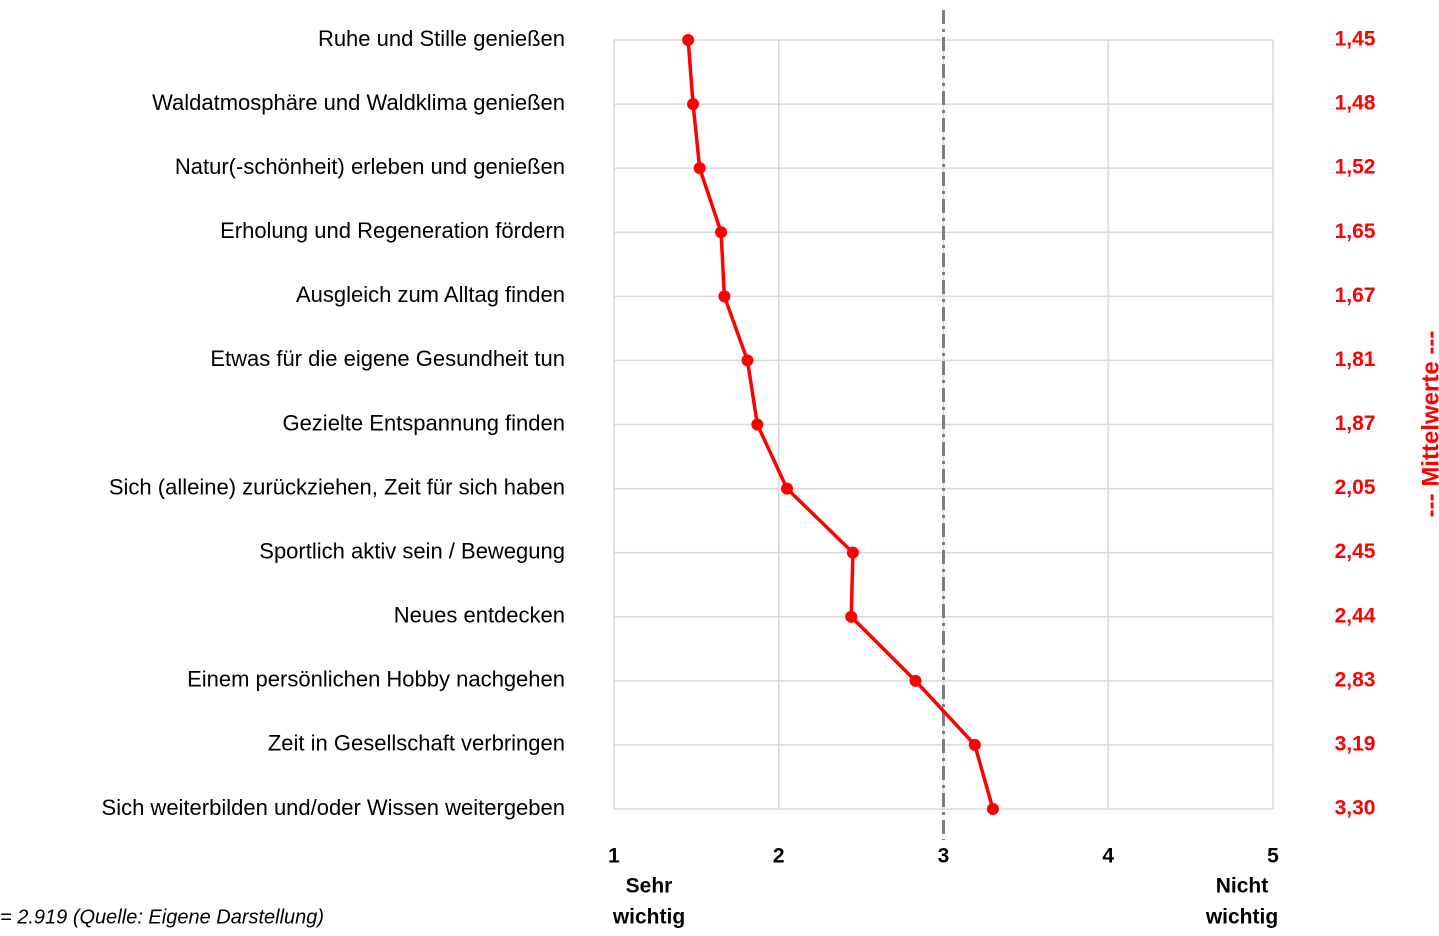  Describe the element at coordinates (479, 615) in the screenshot. I see `category-label: Neues entdecken` at that location.